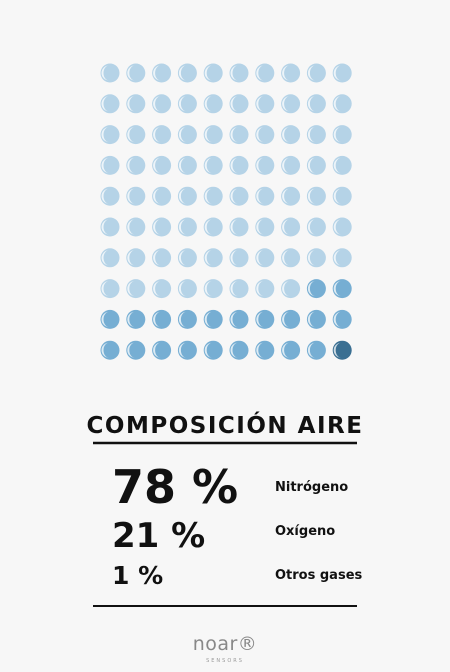  Describe the element at coordinates (137, 575) in the screenshot. I see `value-label: 1 %` at that location.